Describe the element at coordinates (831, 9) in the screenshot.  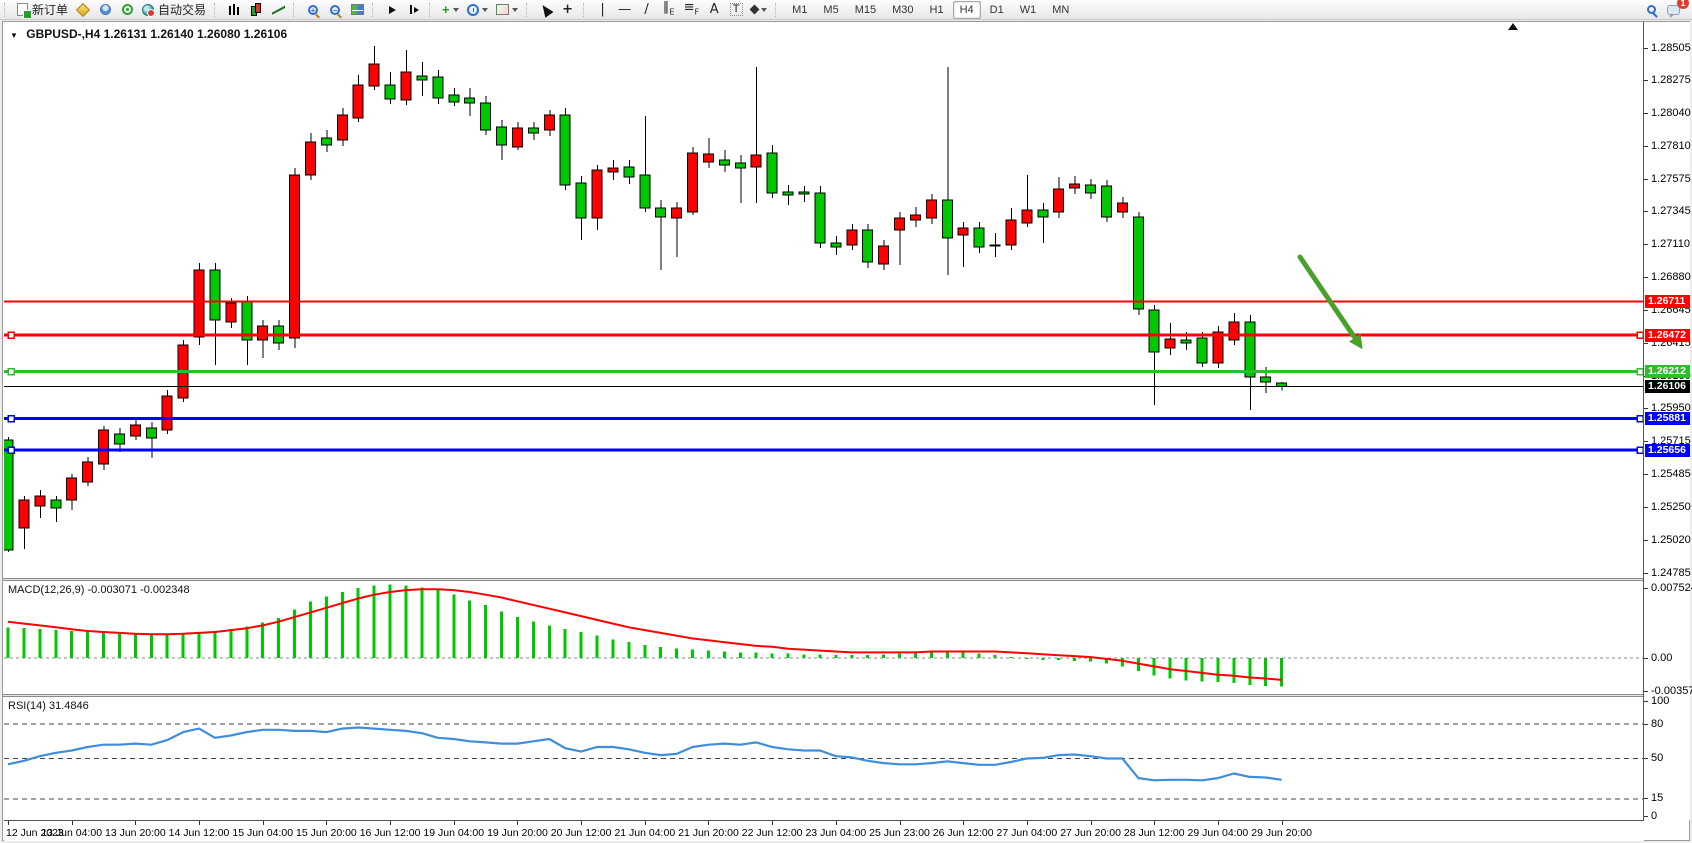
I see `timeframe-m5: M5` at that location.